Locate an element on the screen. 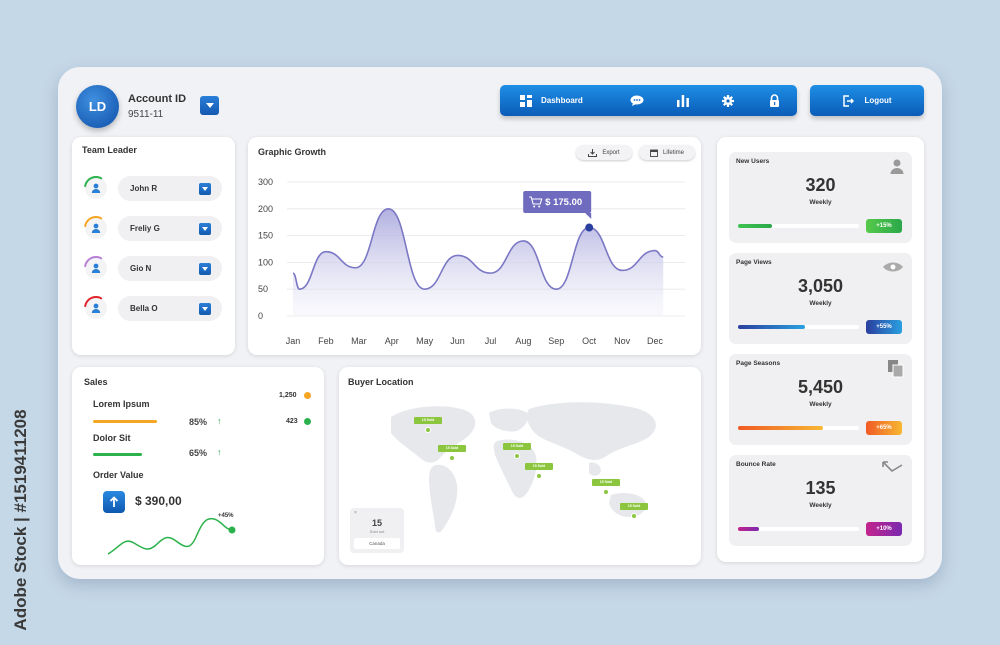  info-marker-icon: × is located at coordinates (355, 513).